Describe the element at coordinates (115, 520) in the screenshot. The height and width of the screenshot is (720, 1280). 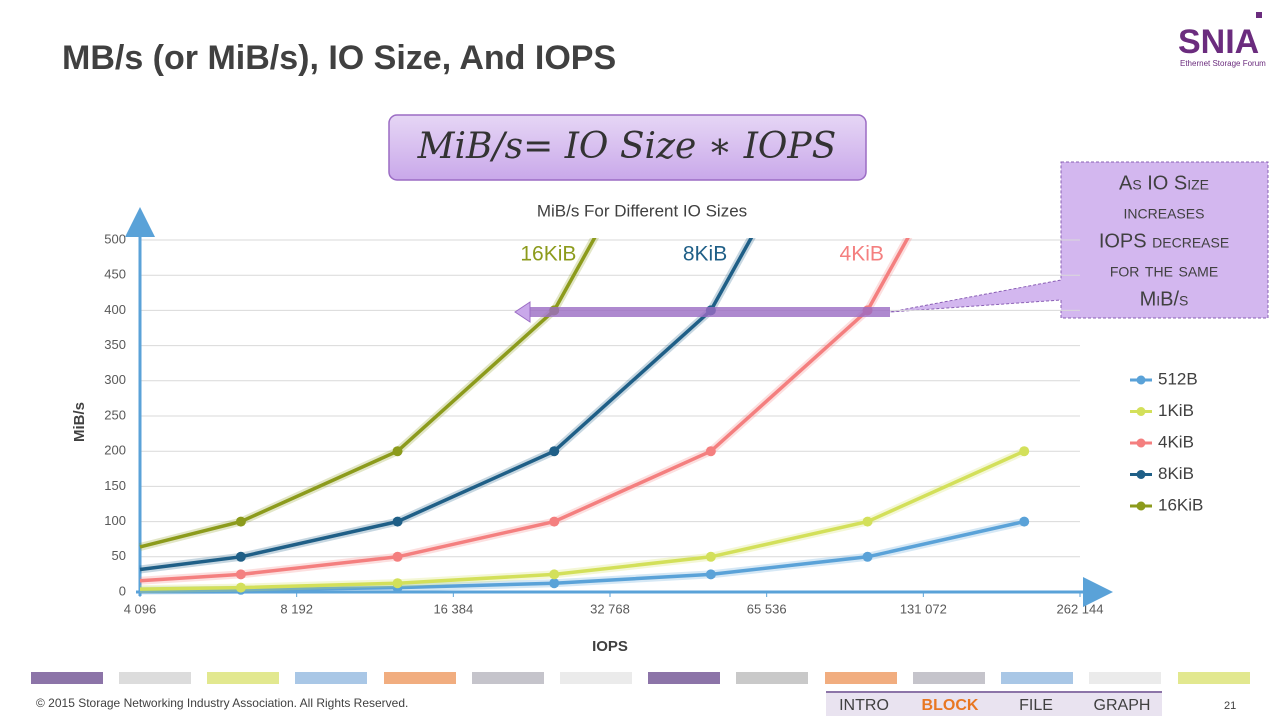
I see `y-tick-label: 100` at that location.